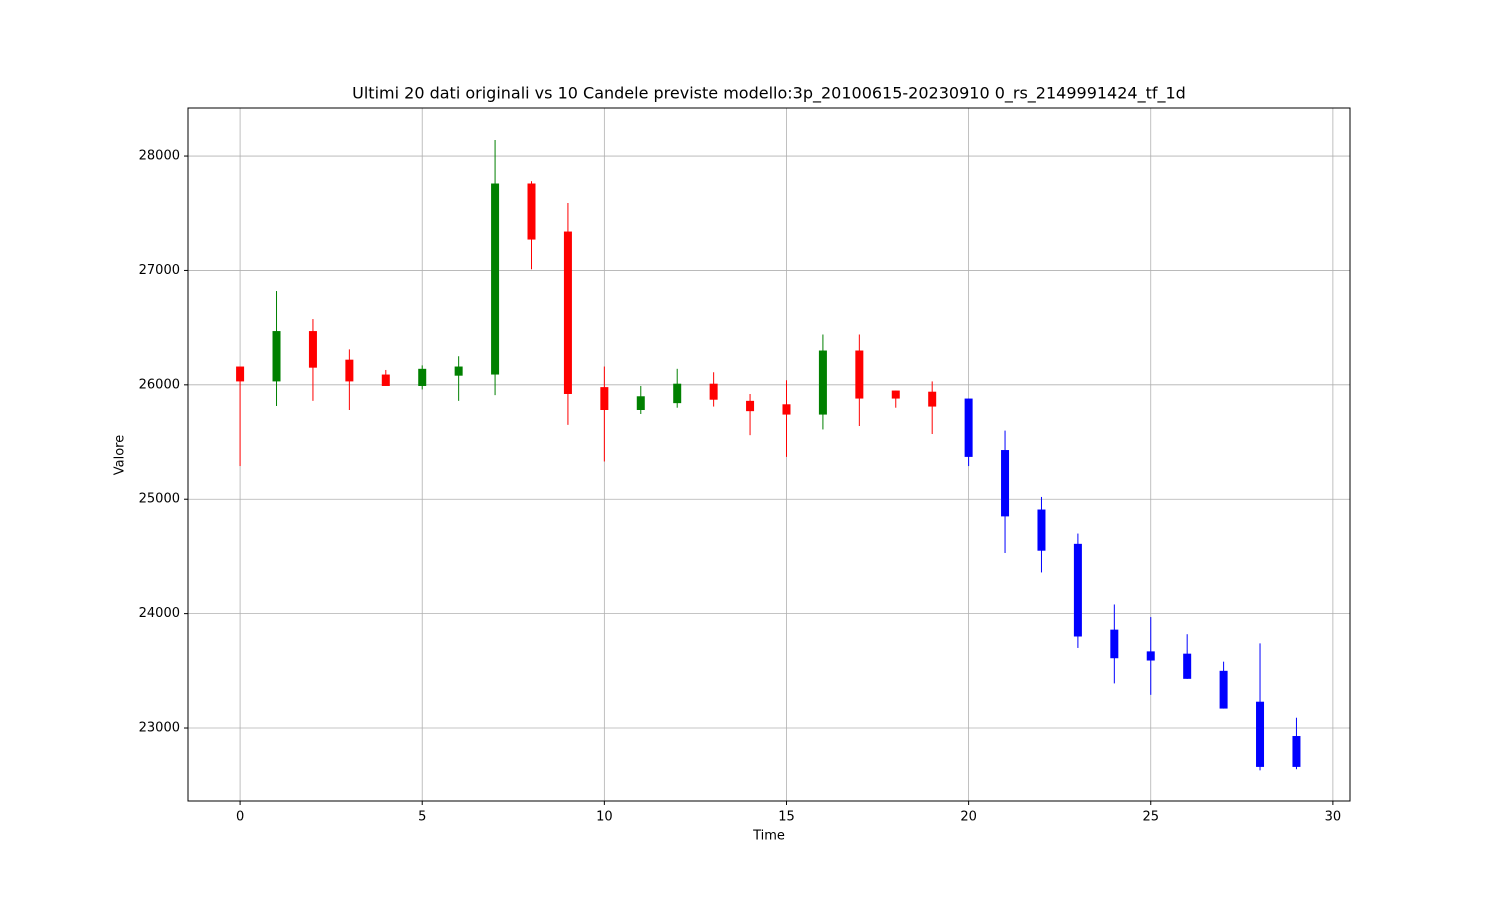 This screenshot has width=1500, height=904. Describe the element at coordinates (159, 384) in the screenshot. I see `y-tick-label: 26000` at that location.